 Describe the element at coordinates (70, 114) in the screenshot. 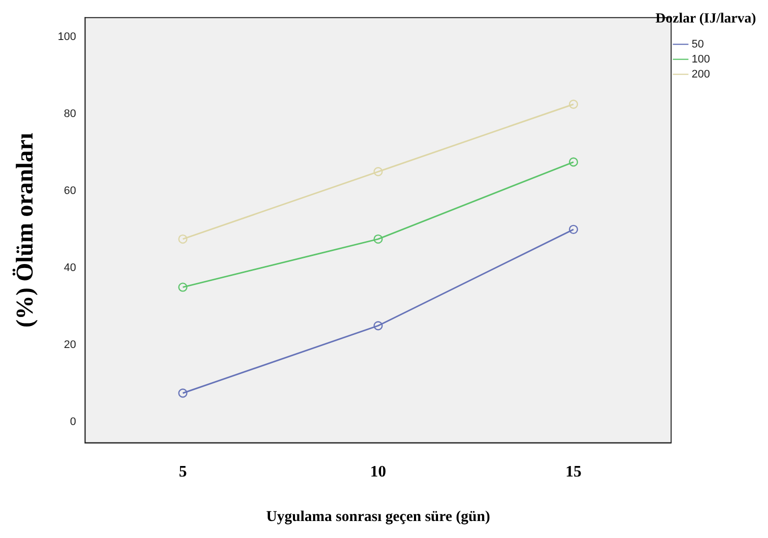

I see `y-tick-label: 80` at that location.